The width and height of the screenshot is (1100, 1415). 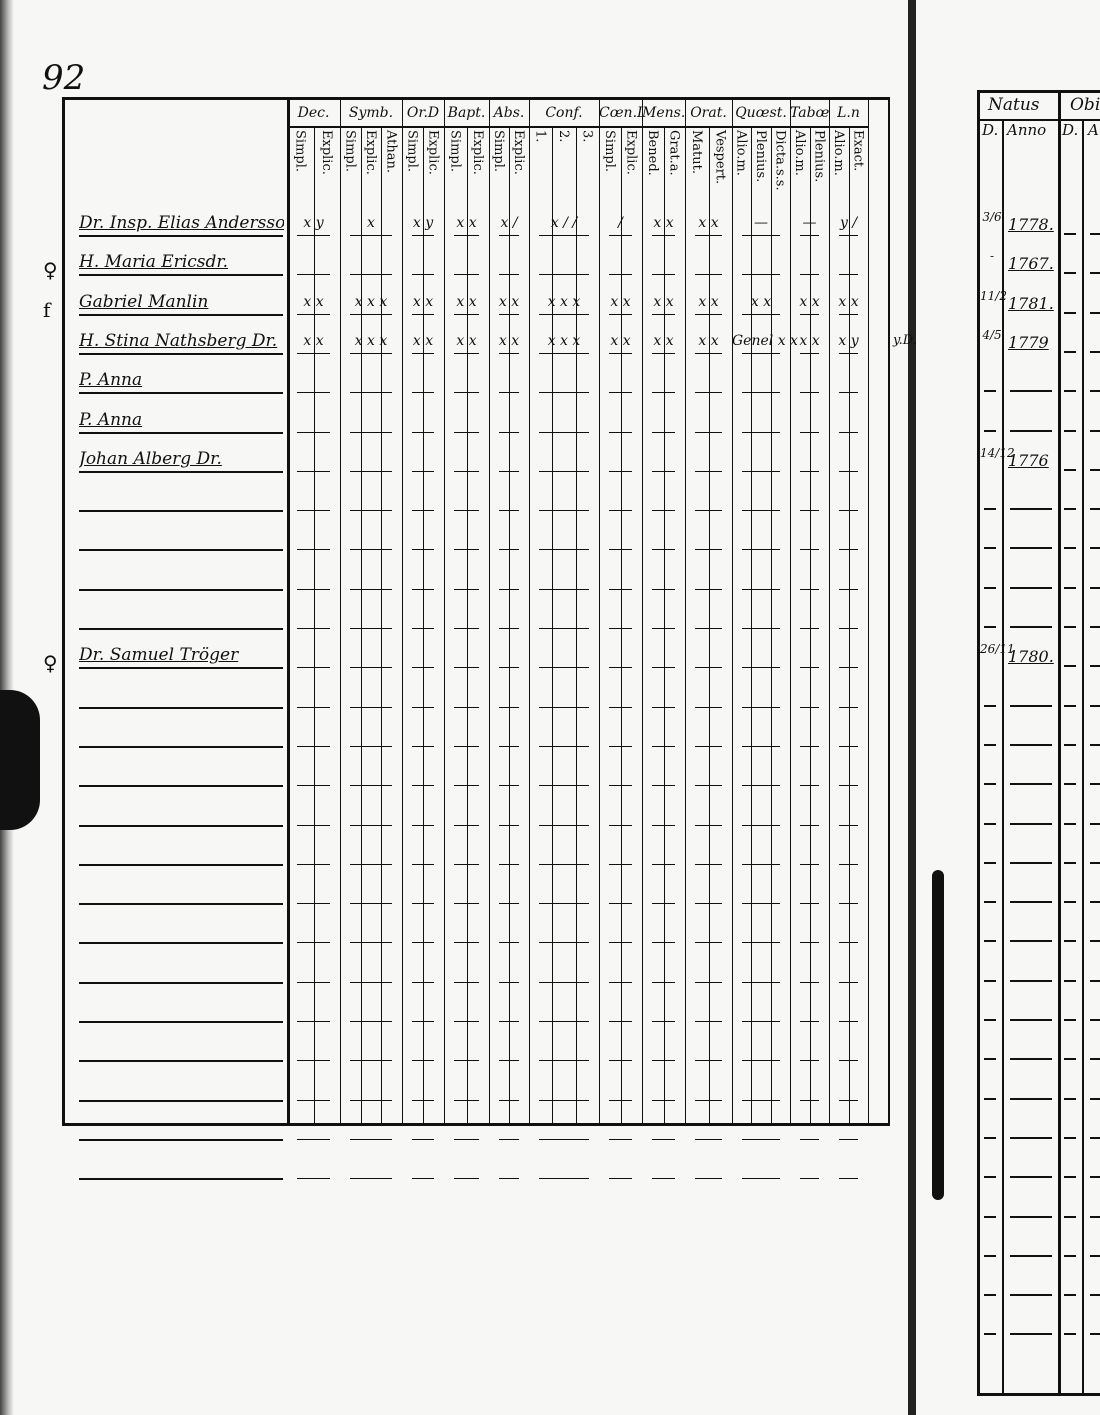 I want to click on subcolumn-header: Alio.m., so click(x=742, y=167).